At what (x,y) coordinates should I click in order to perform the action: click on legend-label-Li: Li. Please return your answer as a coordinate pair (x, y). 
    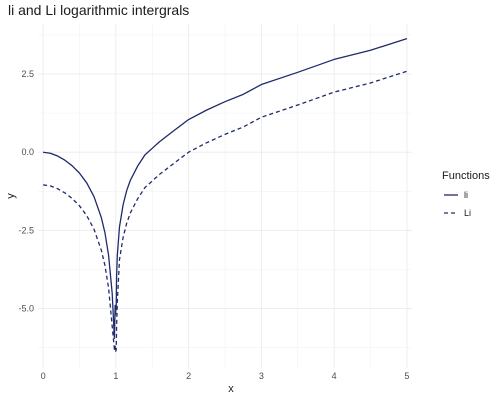
    Looking at the image, I should click on (467, 213).